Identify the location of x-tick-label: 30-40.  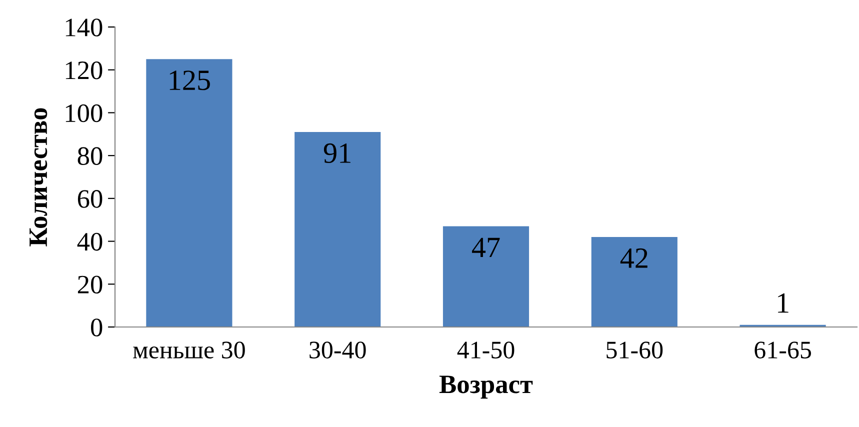
(338, 350).